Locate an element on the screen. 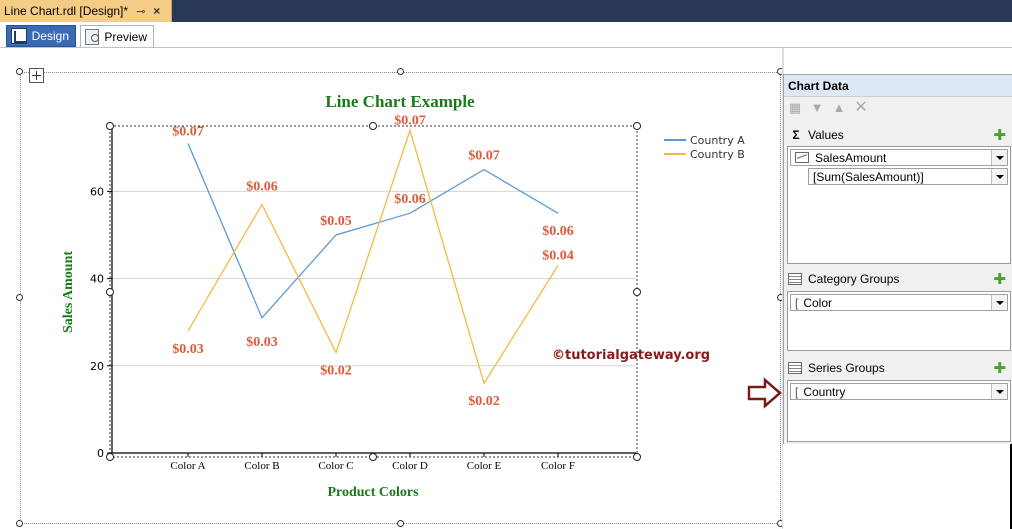 This screenshot has width=1012, height=529. y-axis-label: Sales Amount is located at coordinates (68, 292).